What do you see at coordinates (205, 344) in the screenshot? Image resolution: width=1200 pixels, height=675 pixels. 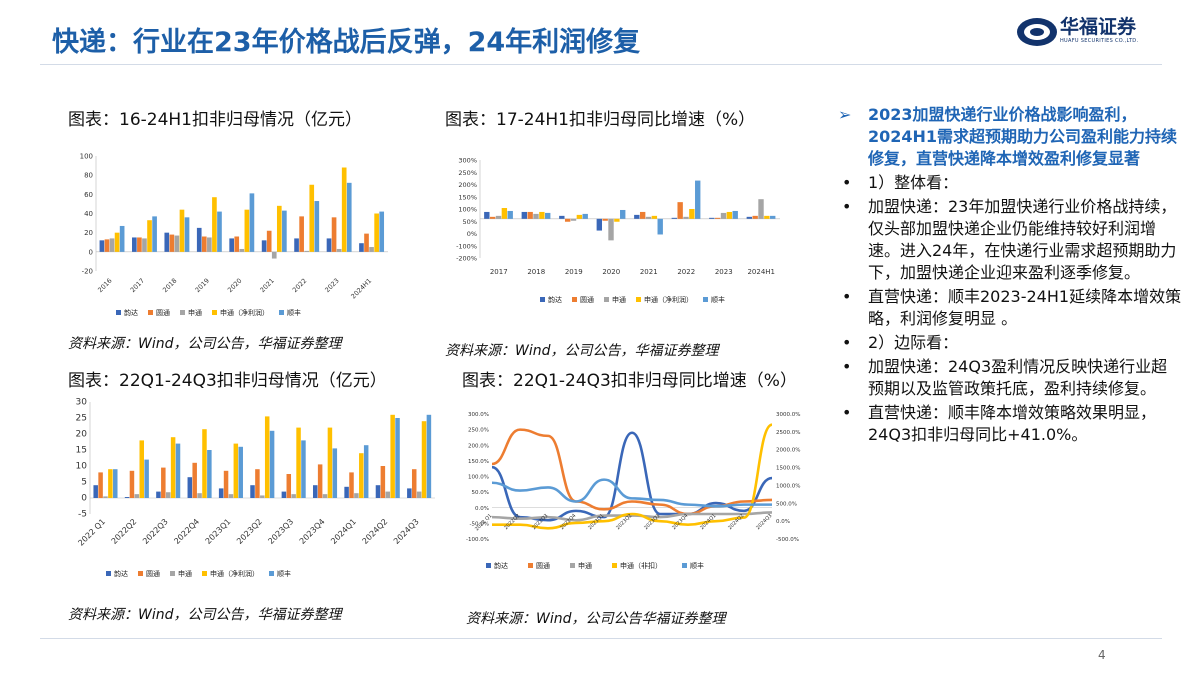 I see `chart1-source: 资料来源：Wind，公司公告，华福证券整理` at bounding box center [205, 344].